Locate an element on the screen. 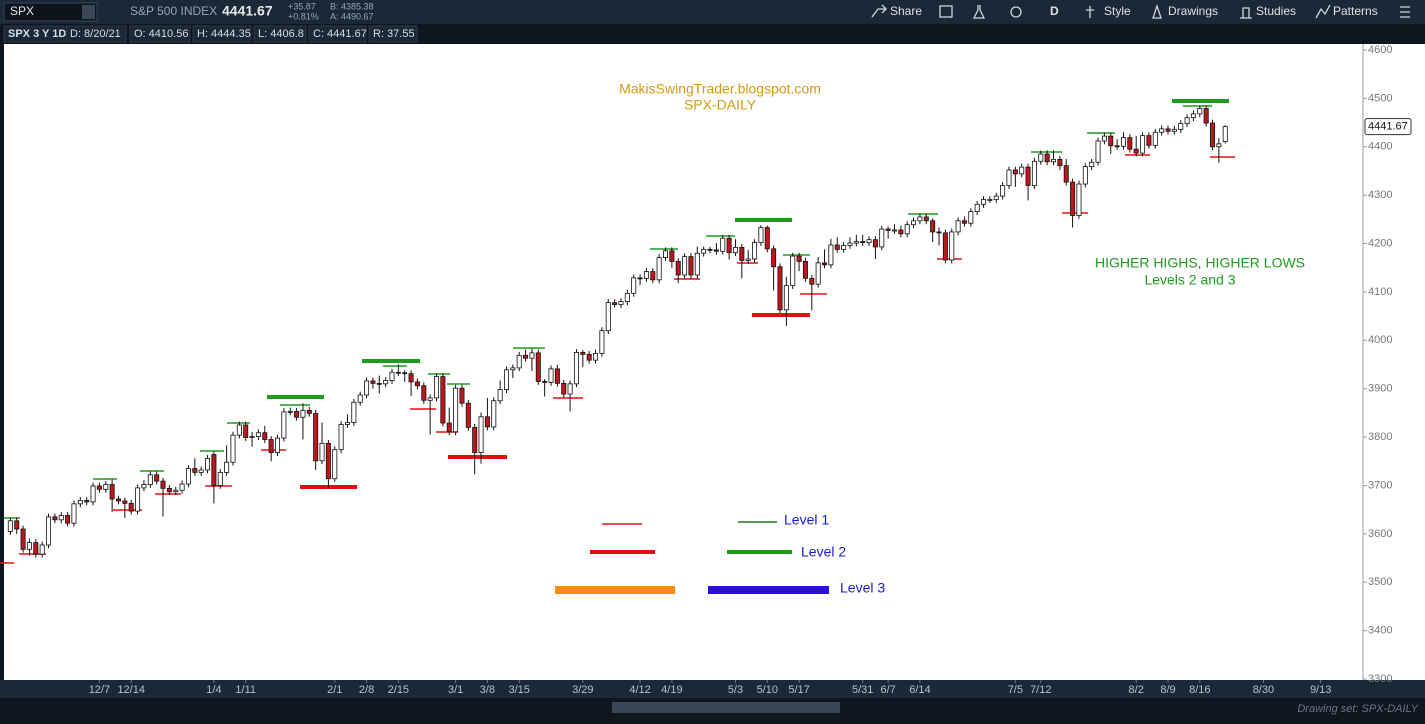  style-icon is located at coordinates (1090, 12).